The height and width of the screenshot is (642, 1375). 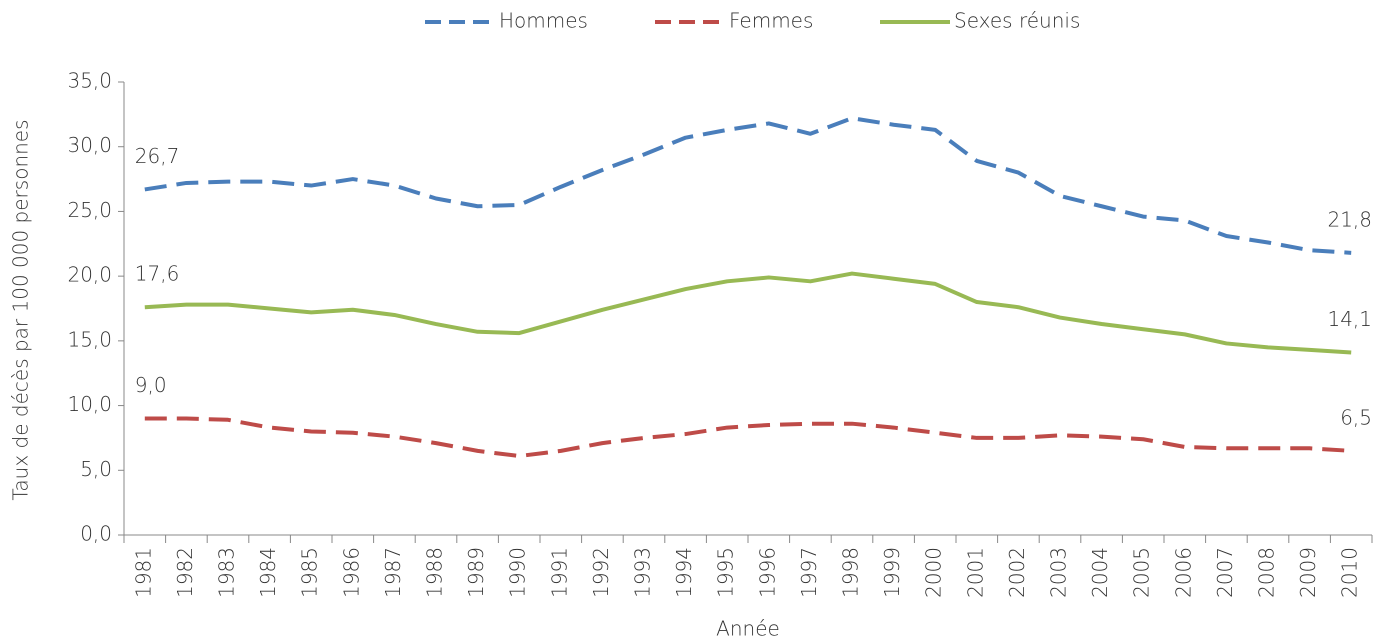 I want to click on x-tick-label: 2000, so click(x=934, y=572).